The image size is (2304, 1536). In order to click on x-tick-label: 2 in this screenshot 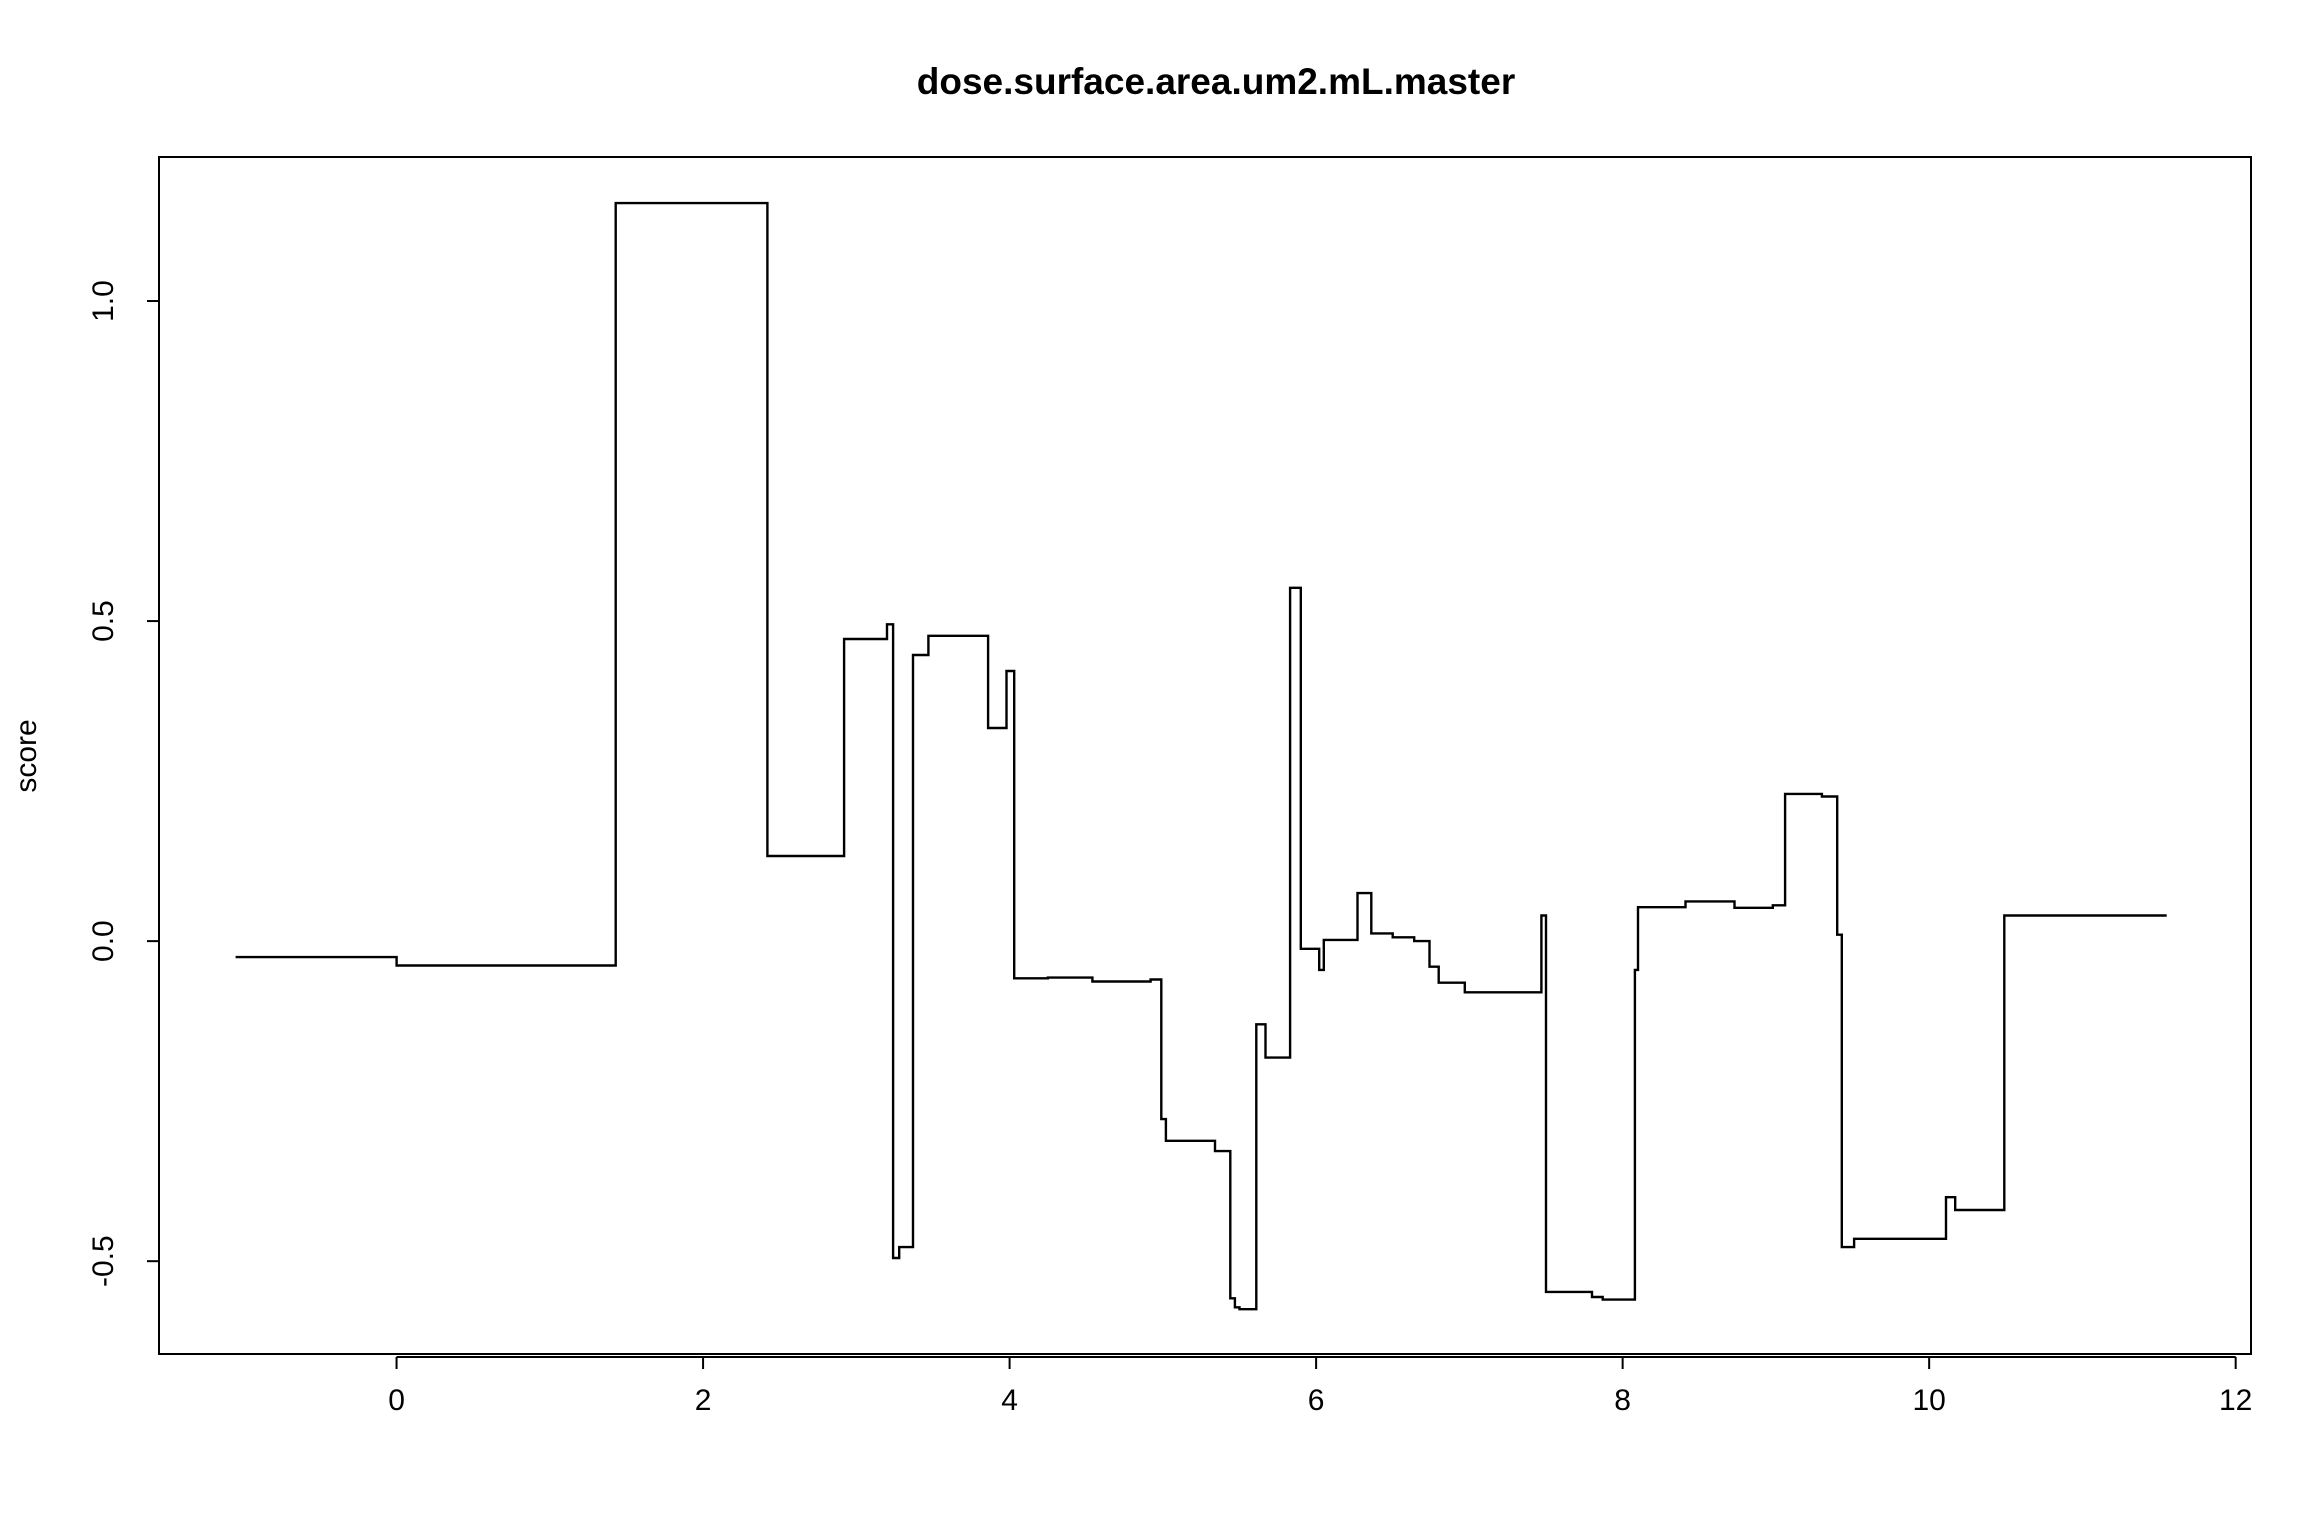, I will do `click(703, 1400)`.